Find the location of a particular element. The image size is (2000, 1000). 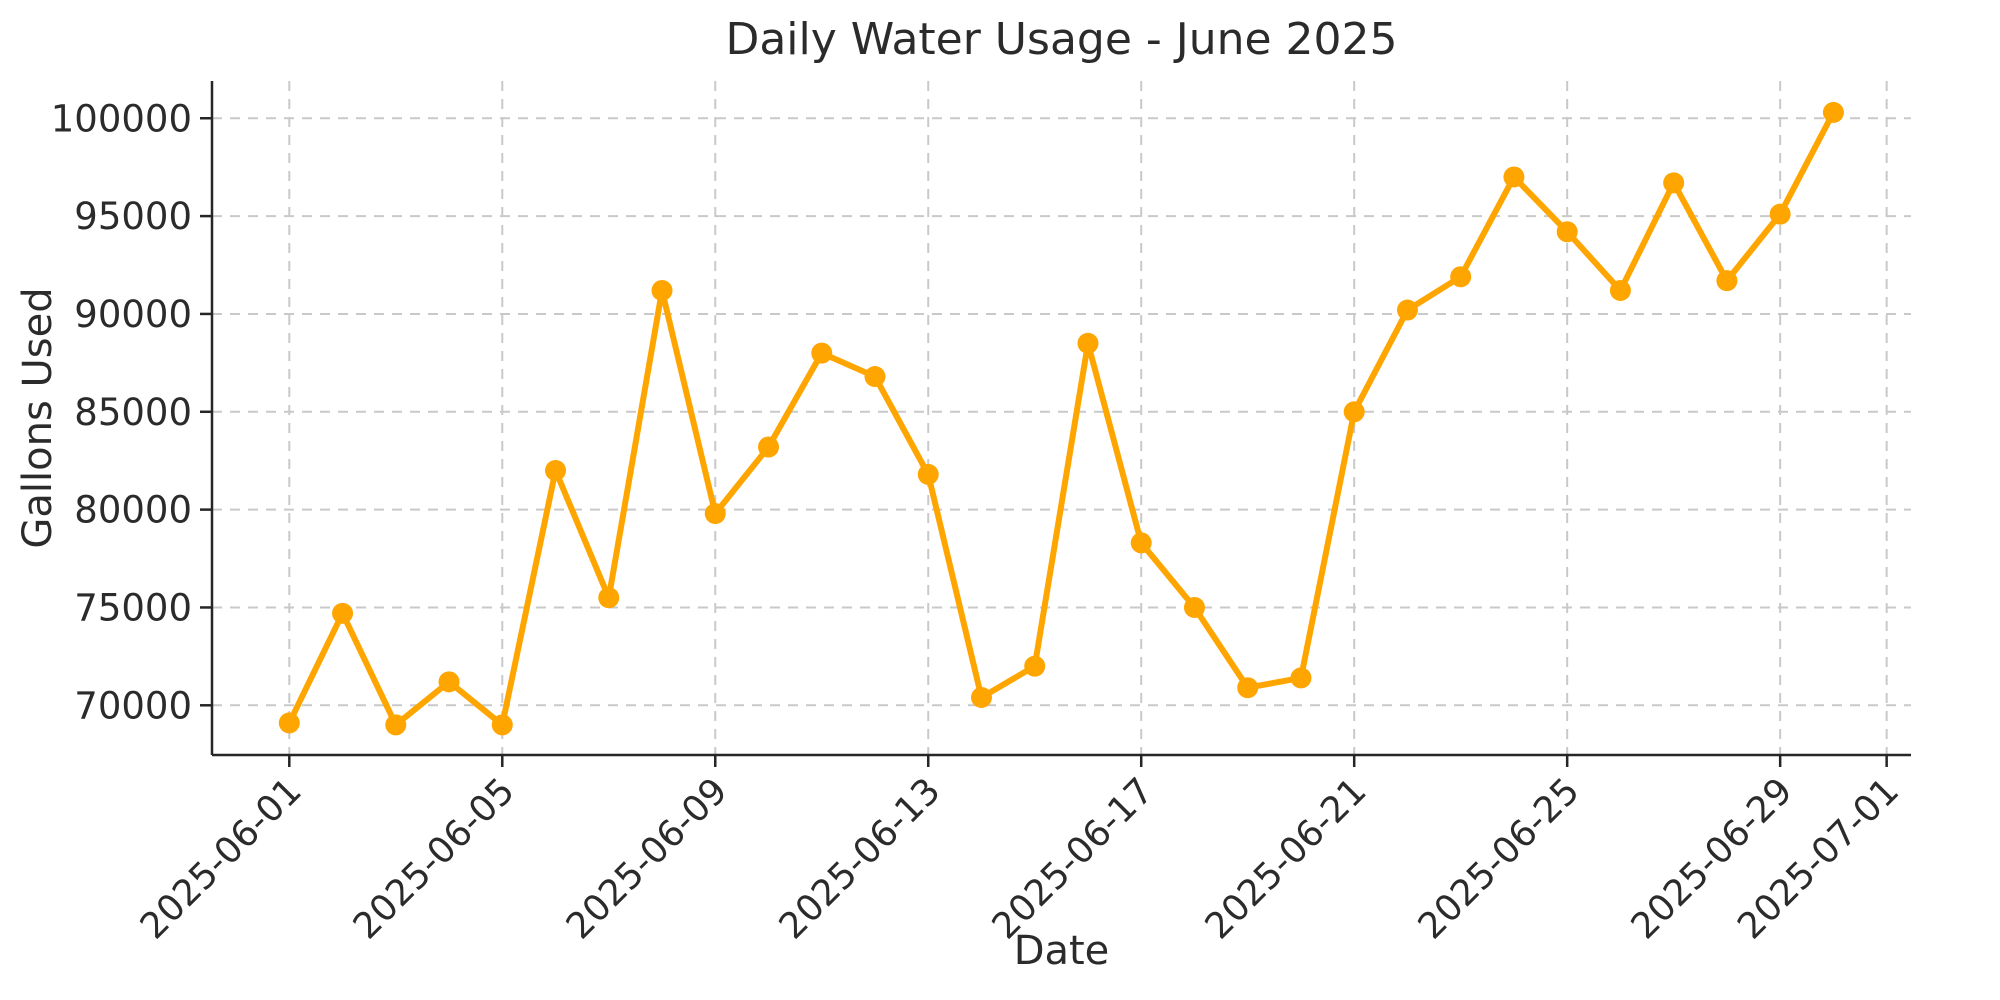

x-tick-label: 2025-06-01 is located at coordinates (221, 858).